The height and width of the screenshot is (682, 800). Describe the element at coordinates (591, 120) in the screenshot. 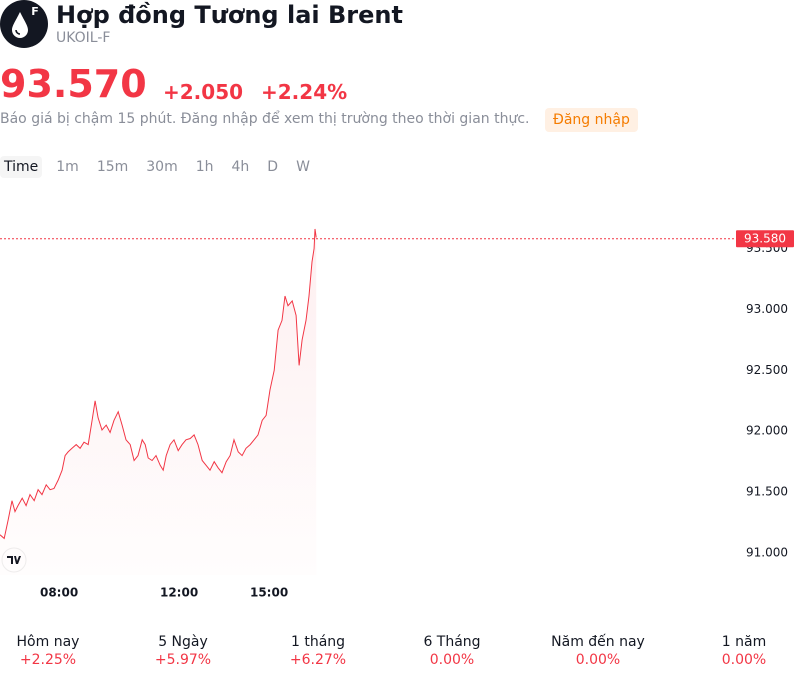

I see `login-button: Đăng nhập` at that location.